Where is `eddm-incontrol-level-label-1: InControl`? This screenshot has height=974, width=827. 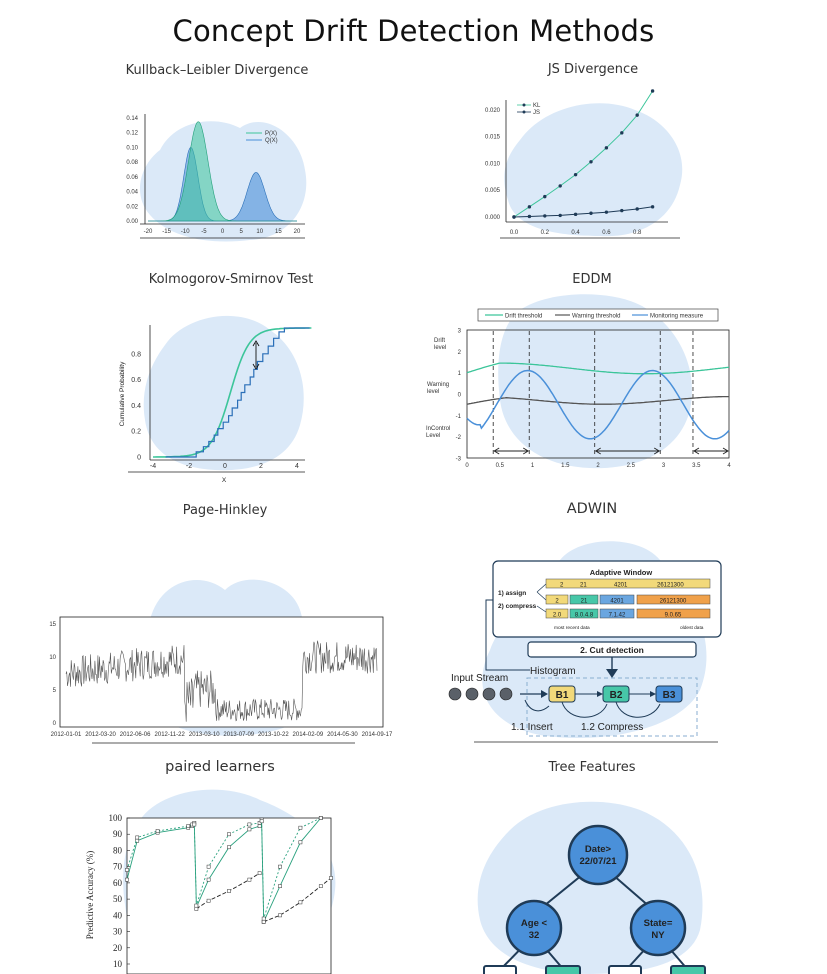
eddm-incontrol-level-label-1: InControl is located at coordinates (438, 429).